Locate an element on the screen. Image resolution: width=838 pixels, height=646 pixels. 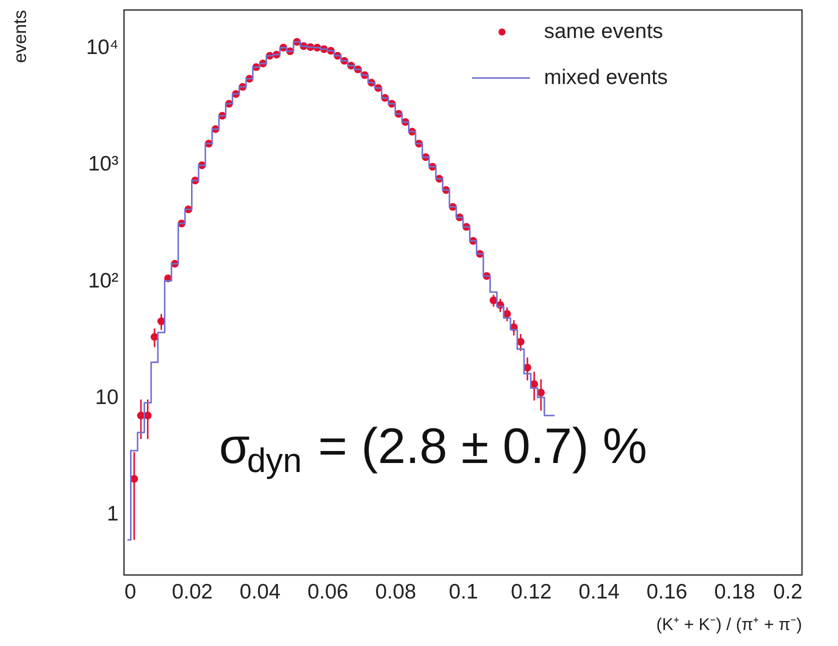
y-tick-label: 10² is located at coordinates (103, 280).